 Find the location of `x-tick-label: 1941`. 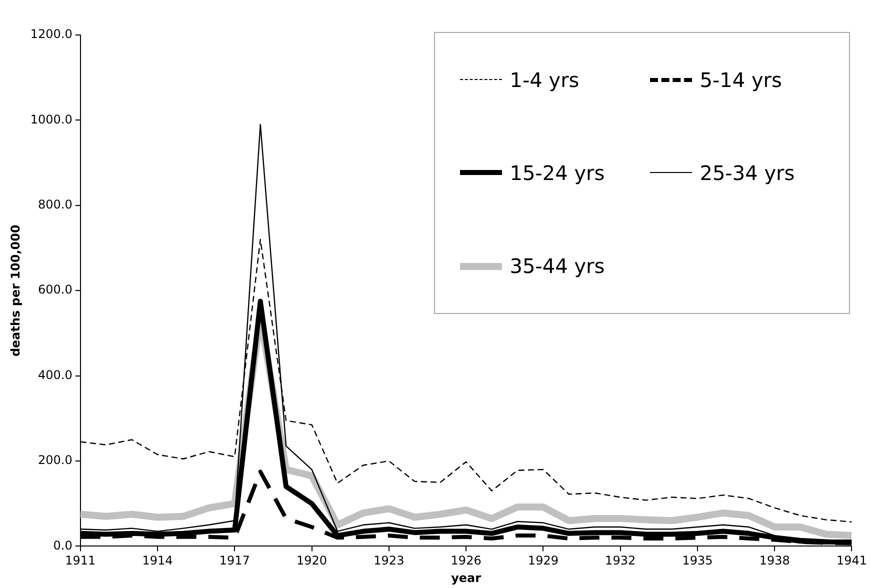

x-tick-label: 1941 is located at coordinates (852, 561).